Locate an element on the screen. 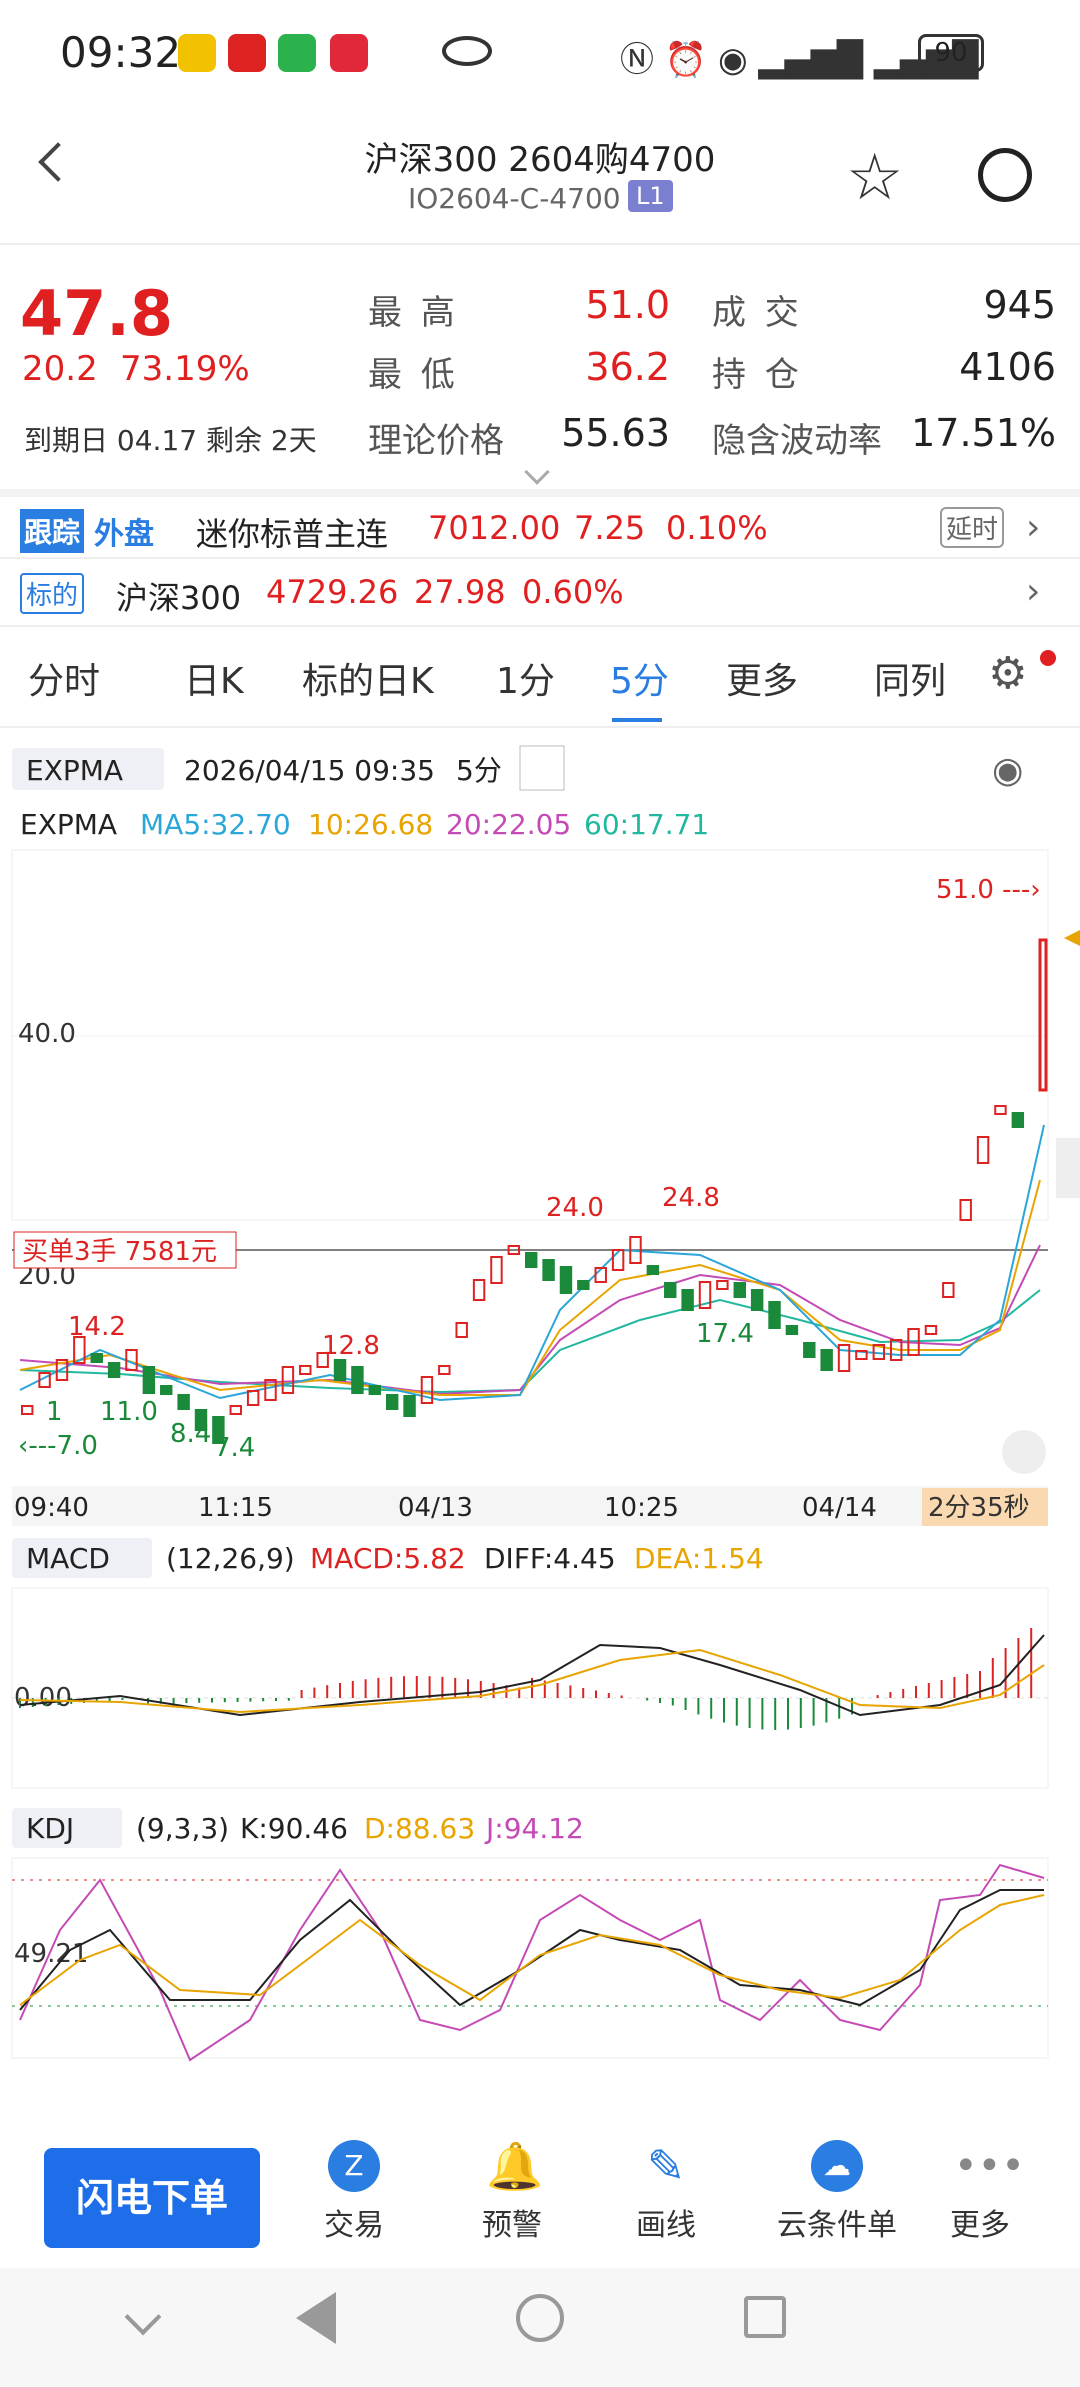 The image size is (1080, 2387). kdj-j: J:94.12 is located at coordinates (534, 1828).